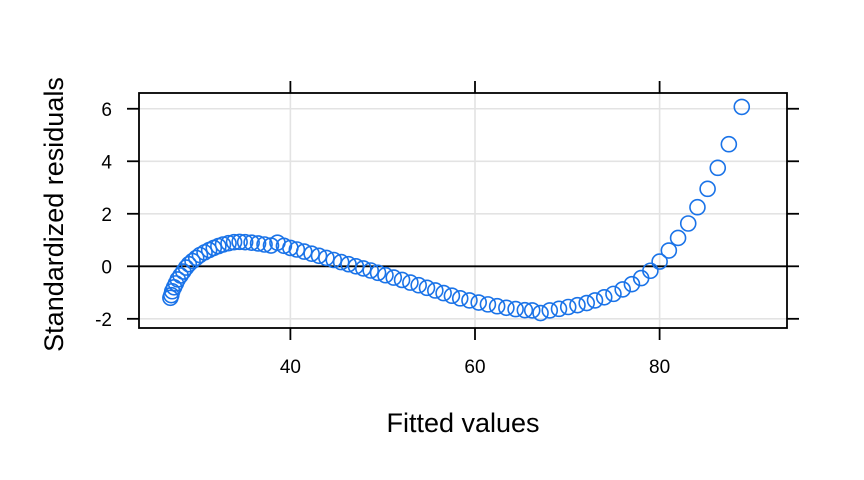 The height and width of the screenshot is (480, 864). I want to click on y-axis-title: Standardized residuals, so click(54, 214).